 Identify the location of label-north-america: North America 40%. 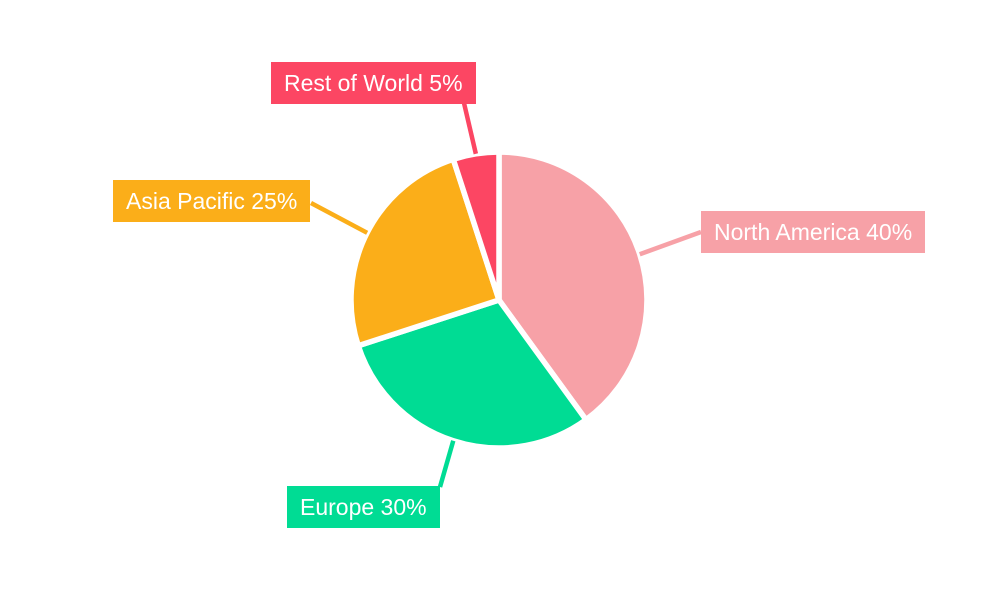
(813, 232).